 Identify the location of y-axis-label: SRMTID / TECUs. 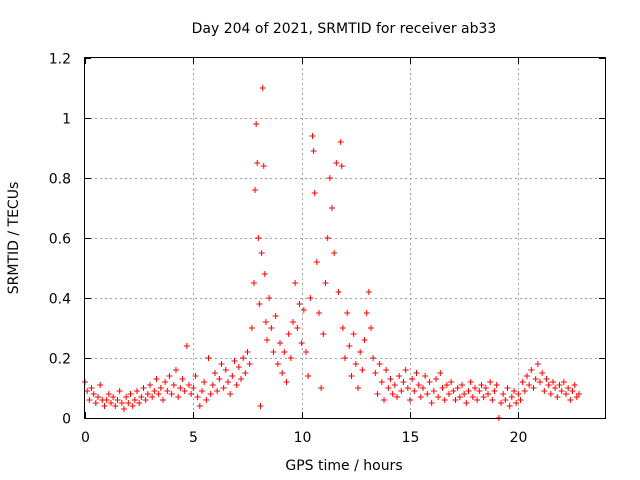
(14, 238).